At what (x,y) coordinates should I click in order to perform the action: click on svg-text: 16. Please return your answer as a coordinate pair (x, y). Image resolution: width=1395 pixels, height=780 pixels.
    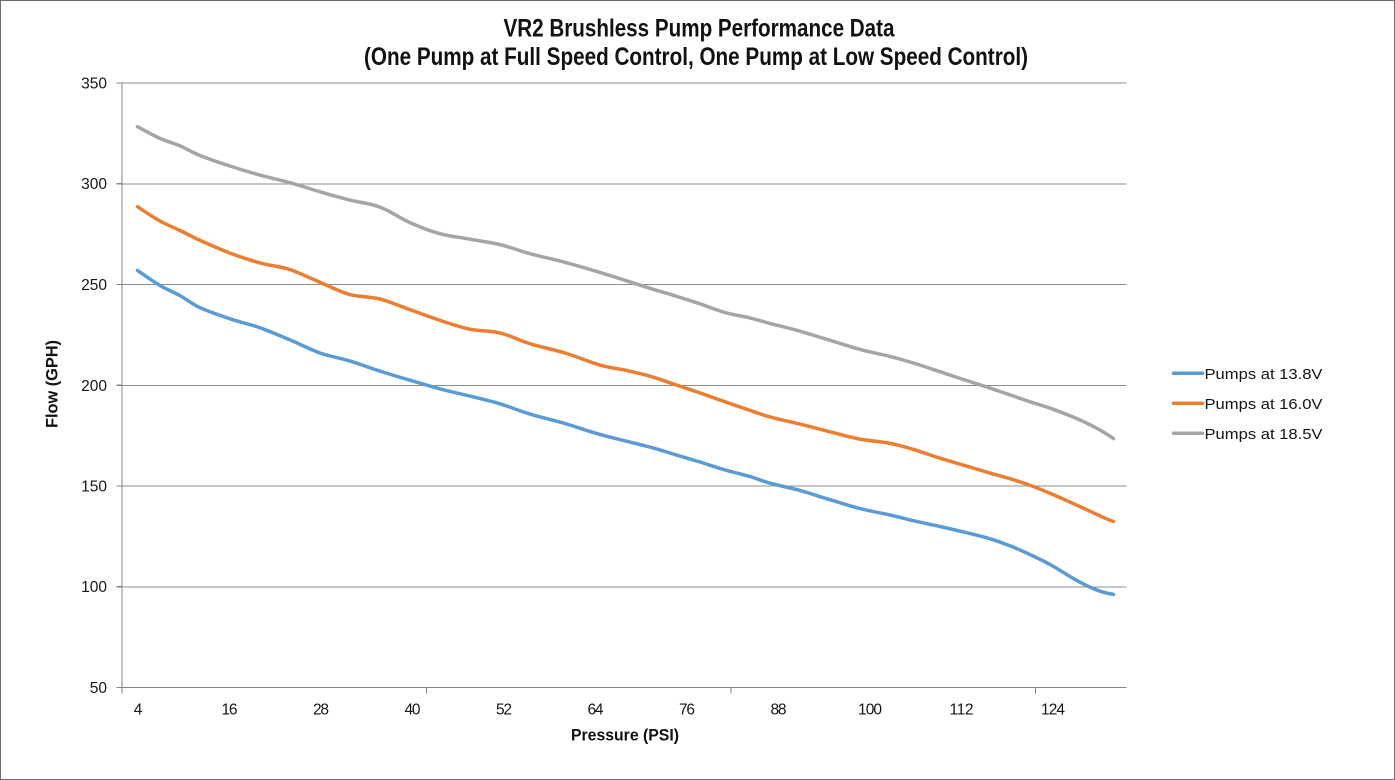
    Looking at the image, I should click on (230, 710).